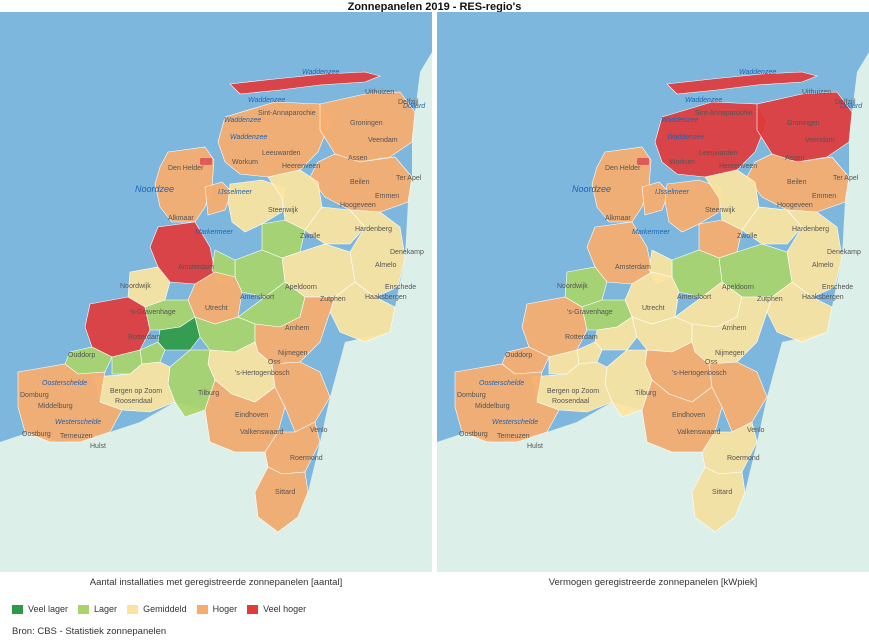 This screenshot has width=869, height=642. Describe the element at coordinates (89, 631) in the screenshot. I see `source-note: Bron: CBS - Statistiek zonnepanelen` at that location.